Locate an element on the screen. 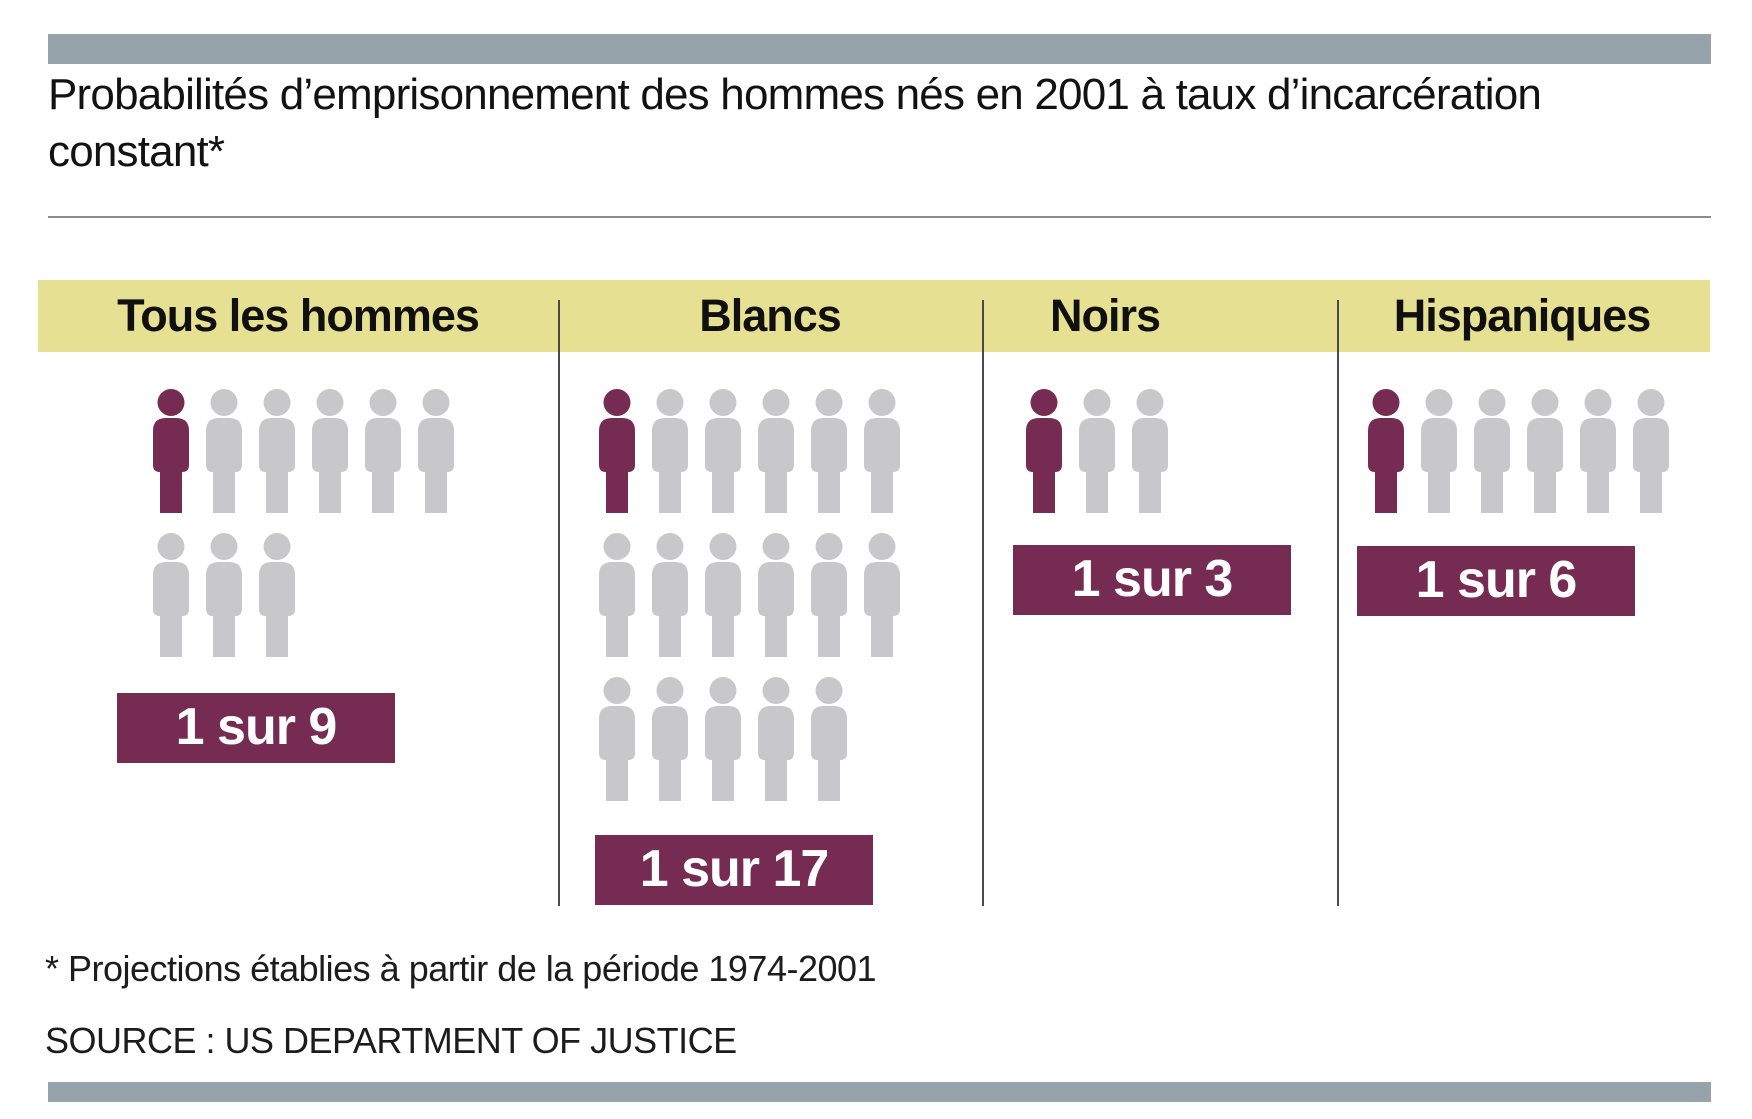 The width and height of the screenshot is (1752, 1119). value-badge-hispaniques: 1 sur 6 is located at coordinates (1496, 581).